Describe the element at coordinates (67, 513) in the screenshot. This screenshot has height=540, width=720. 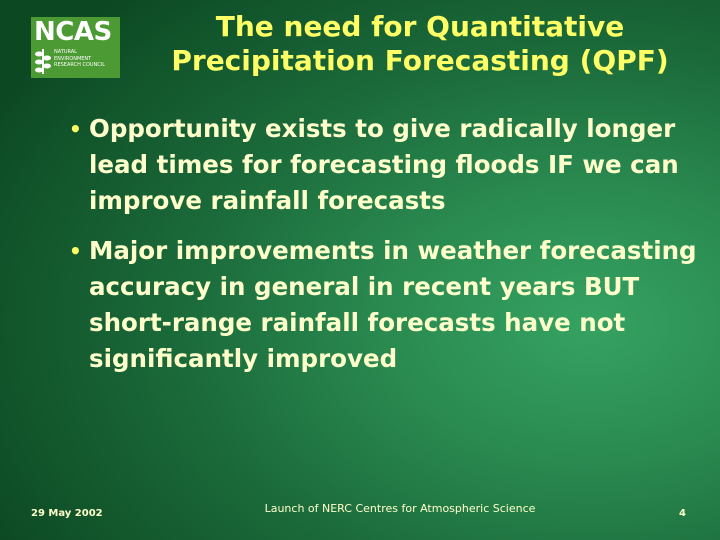
I see `footer-date: 29 May 2002` at that location.